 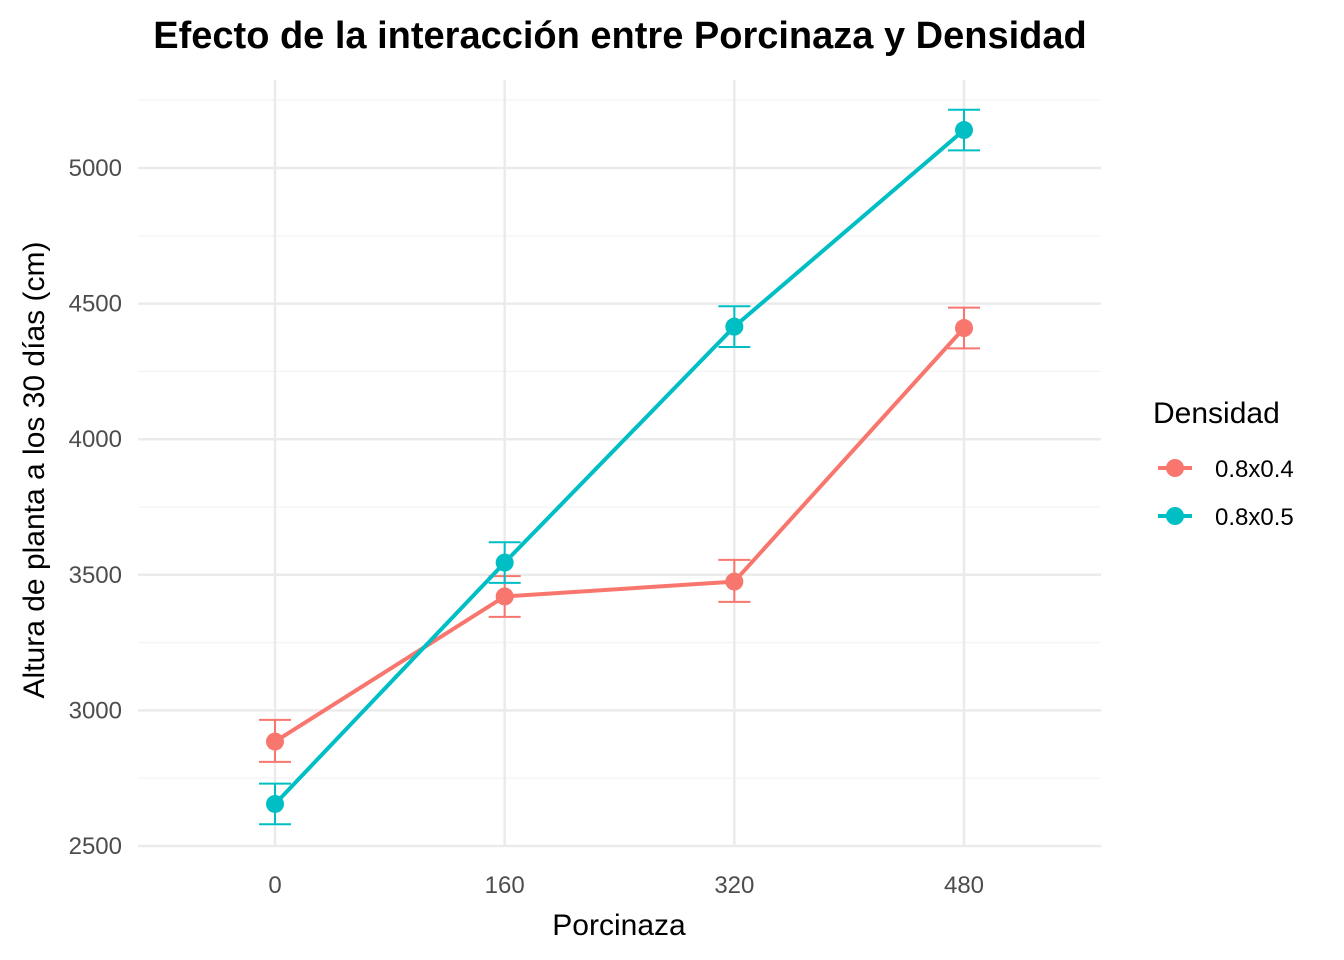 What do you see at coordinates (95, 846) in the screenshot?
I see `y-tick-label: 2500` at bounding box center [95, 846].